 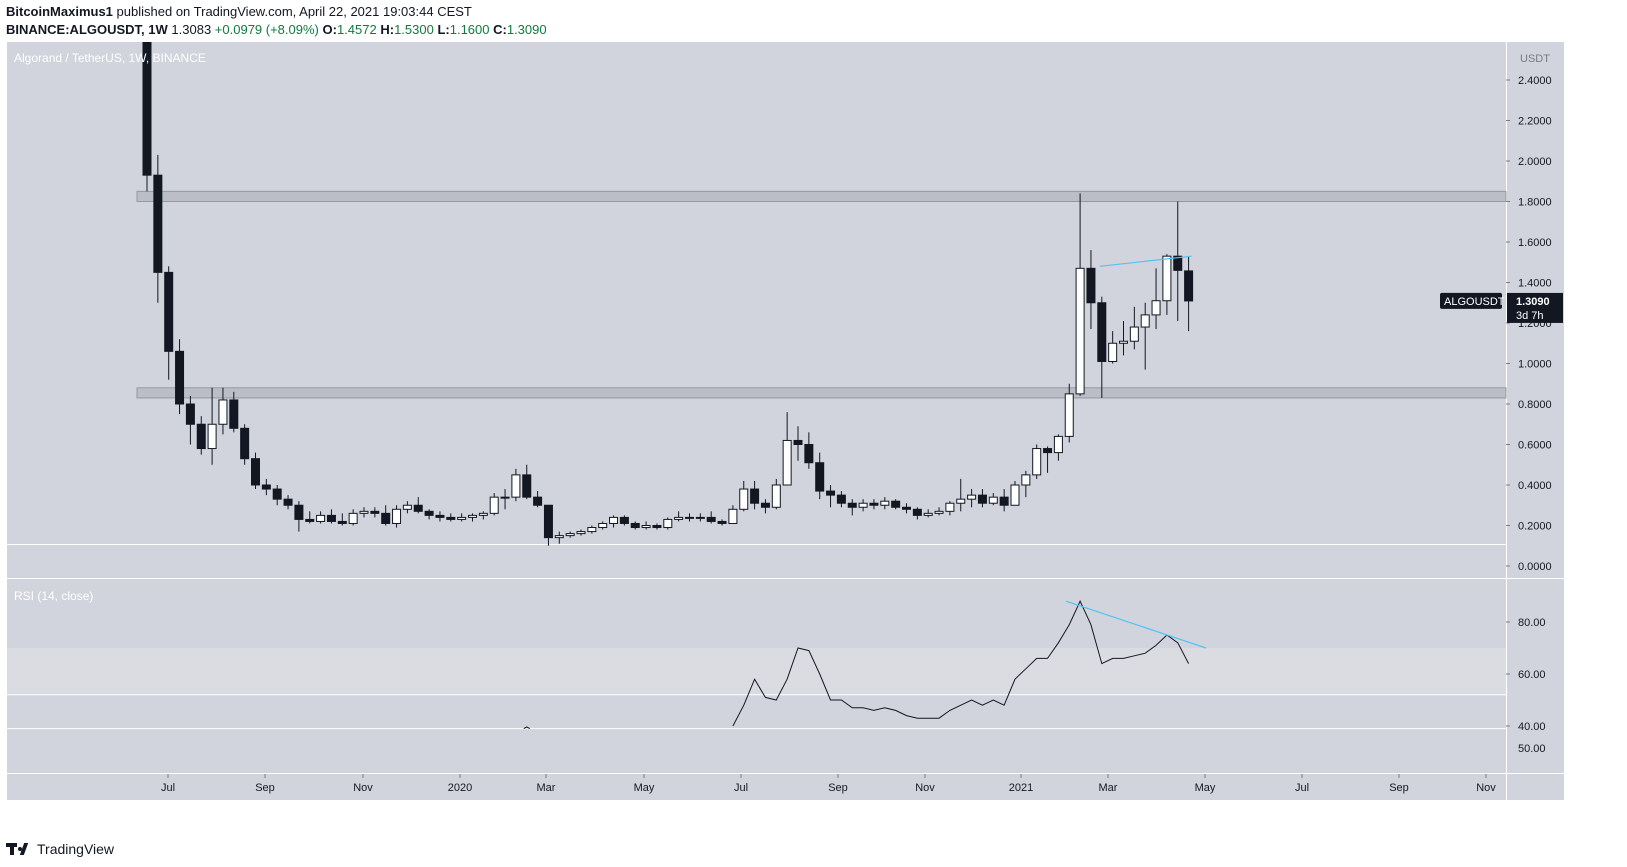 What do you see at coordinates (443, 29) in the screenshot?
I see `low-label: L:` at bounding box center [443, 29].